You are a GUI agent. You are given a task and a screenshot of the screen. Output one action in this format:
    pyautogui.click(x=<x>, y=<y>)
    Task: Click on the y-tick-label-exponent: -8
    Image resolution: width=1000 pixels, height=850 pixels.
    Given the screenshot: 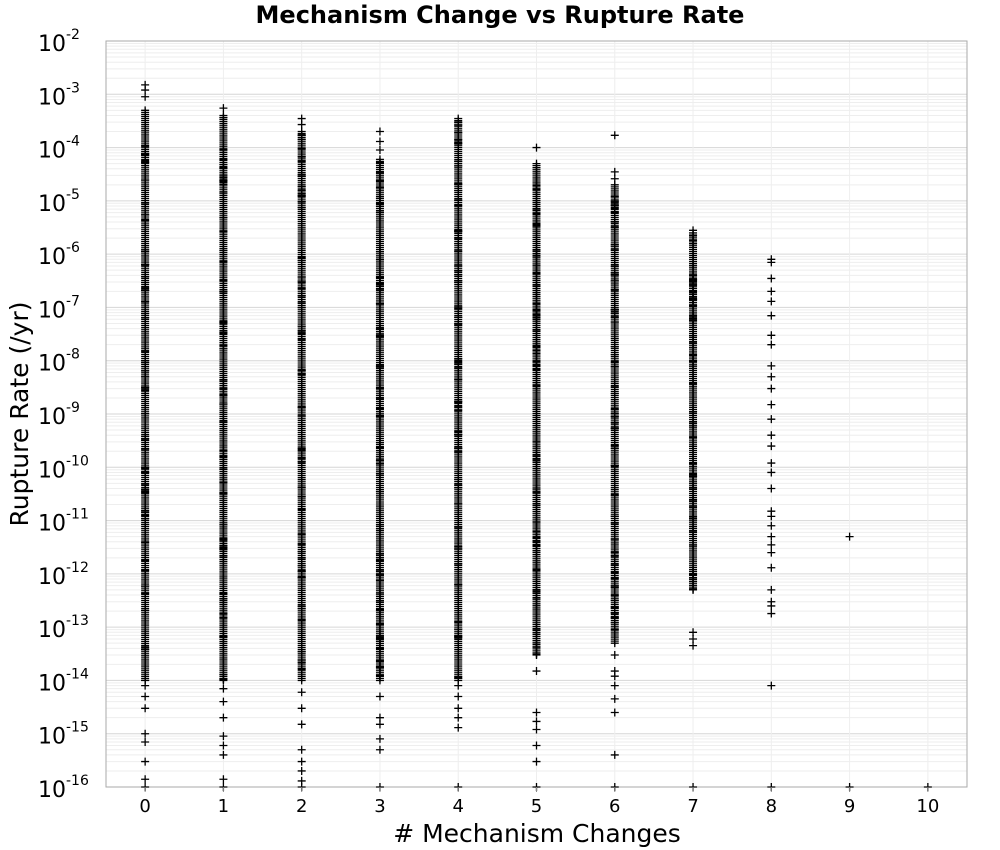 What is the action you would take?
    pyautogui.click(x=73, y=355)
    